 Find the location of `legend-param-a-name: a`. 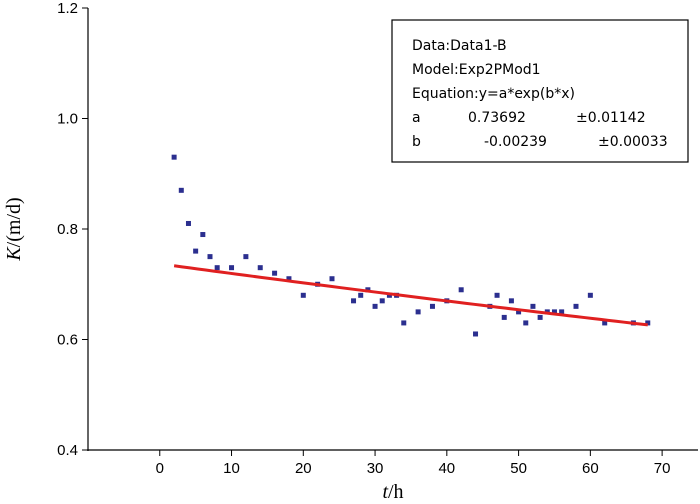

legend-param-a-name: a is located at coordinates (416, 118).